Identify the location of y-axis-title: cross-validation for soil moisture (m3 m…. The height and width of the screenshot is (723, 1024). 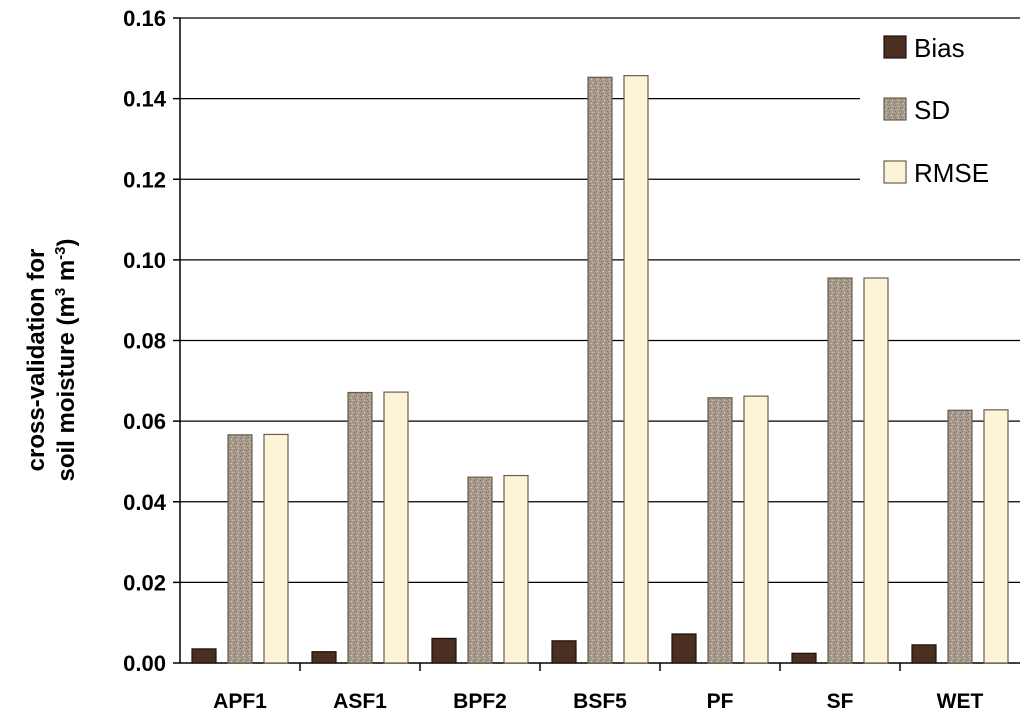
(51, 359).